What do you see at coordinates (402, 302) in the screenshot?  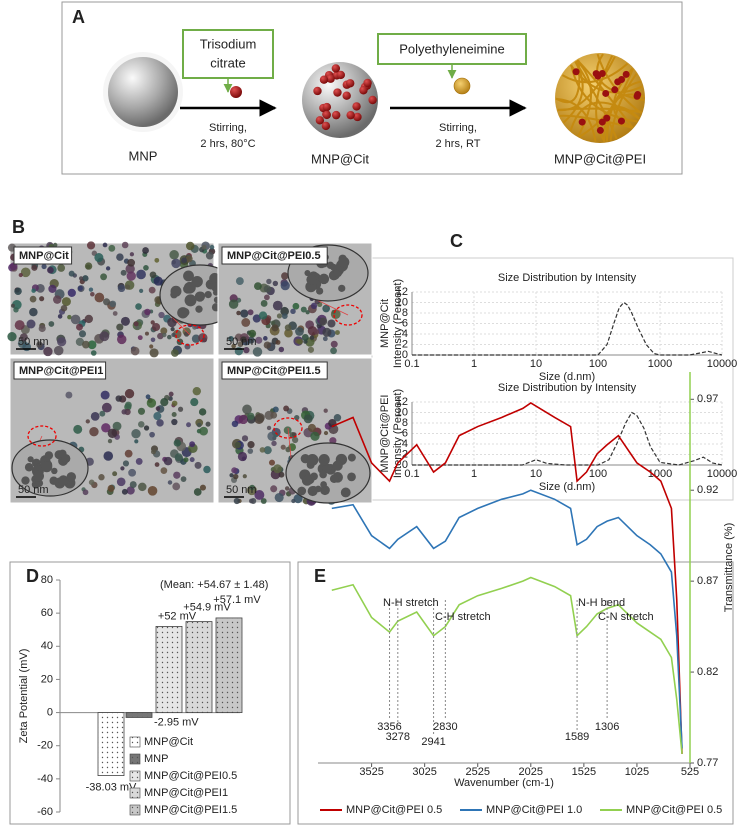 I see `y-tick-label: 10` at bounding box center [402, 302].